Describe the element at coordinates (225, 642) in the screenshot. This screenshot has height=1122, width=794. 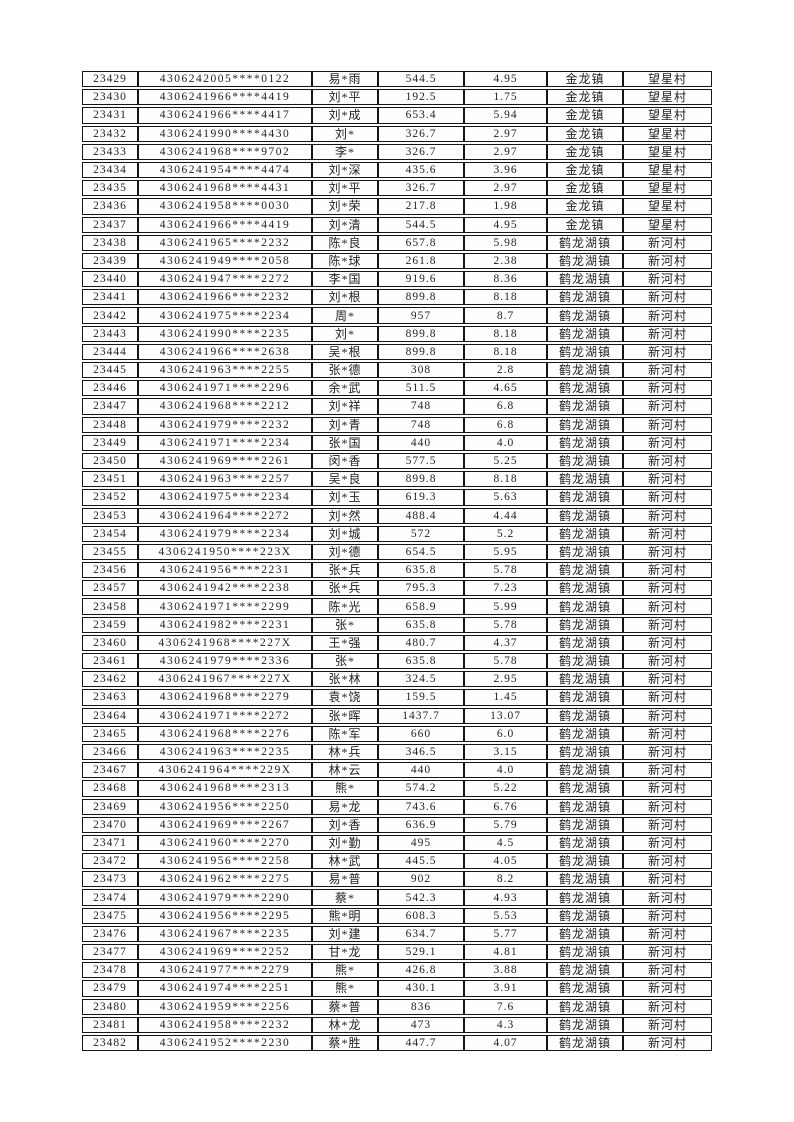
I see `masked-id-number-cell: 4306241968****227X` at that location.